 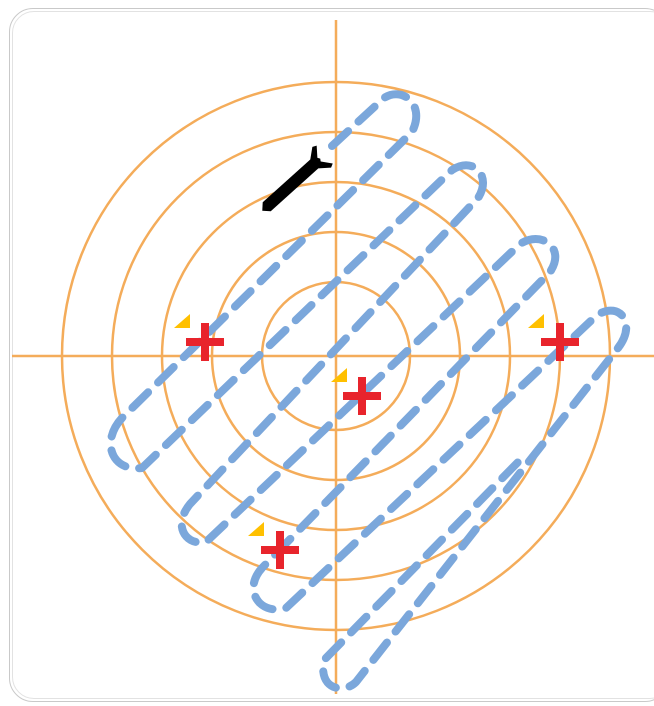 I want to click on datum-south, so click(x=273, y=545).